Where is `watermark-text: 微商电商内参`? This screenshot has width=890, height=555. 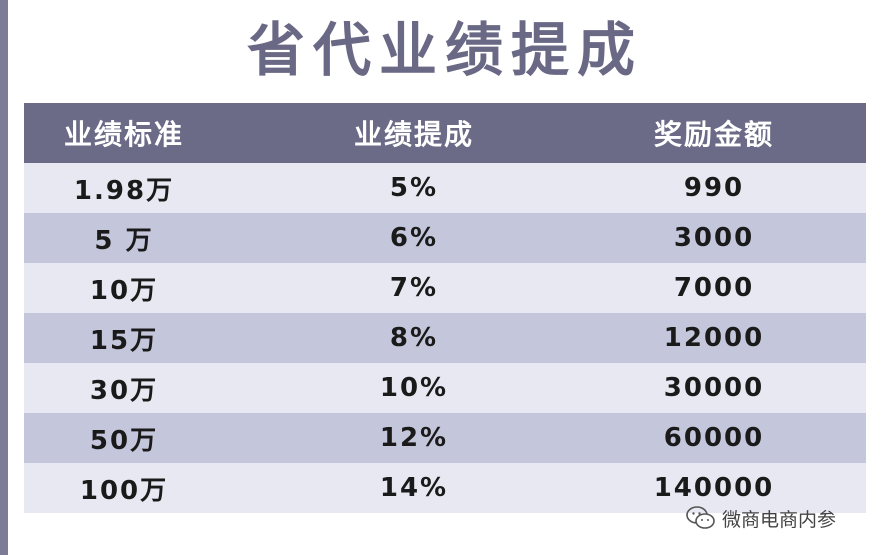
watermark-text: 微商电商内参 is located at coordinates (779, 519).